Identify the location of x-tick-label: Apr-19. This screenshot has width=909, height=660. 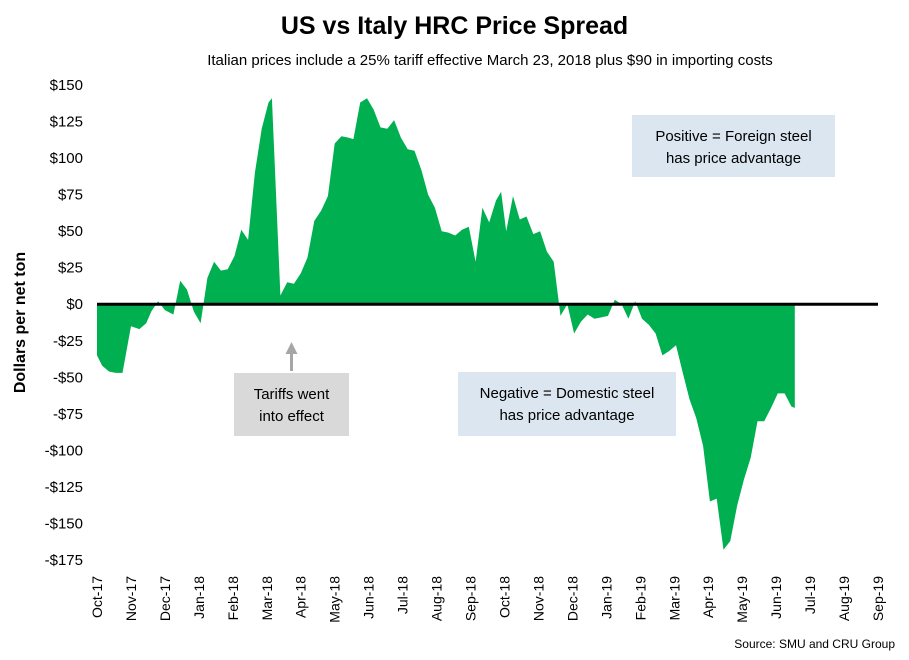
(708, 597).